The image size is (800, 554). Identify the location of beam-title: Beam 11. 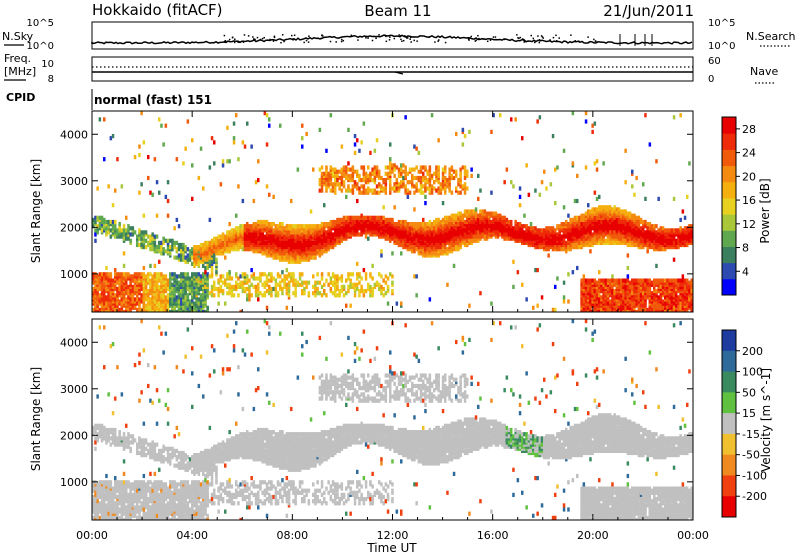
(397, 11).